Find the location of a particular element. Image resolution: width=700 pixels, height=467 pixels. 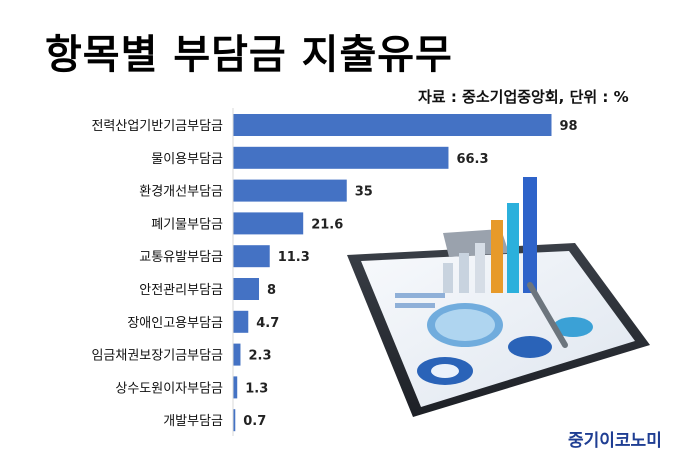

value-label: 98 is located at coordinates (569, 126).